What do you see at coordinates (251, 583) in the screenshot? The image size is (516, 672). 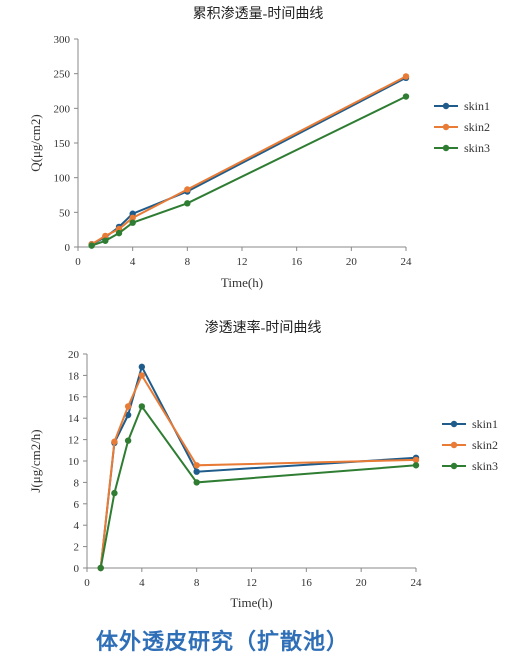 I see `chart-2-x-tick-label: 12` at bounding box center [251, 583].